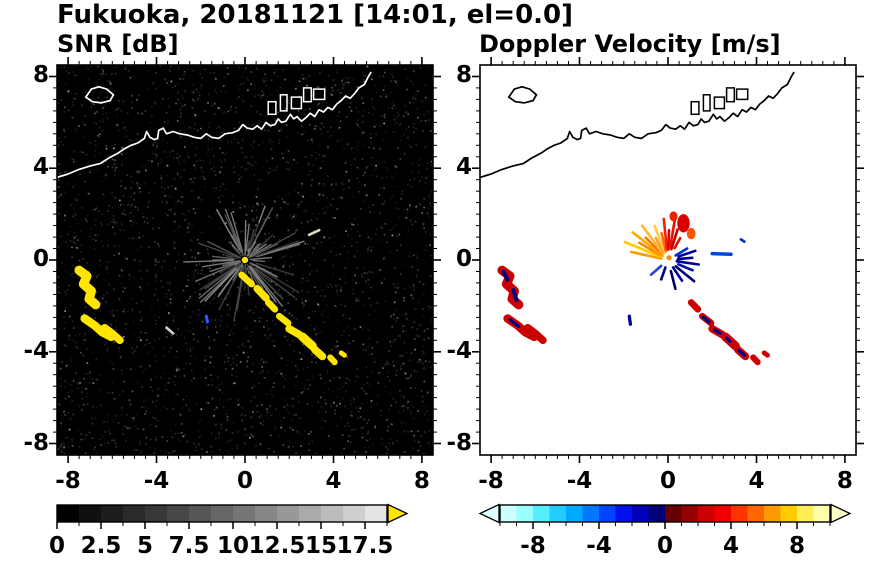  Describe the element at coordinates (463, 259) in the screenshot. I see `y-tick-label: 0` at that location.